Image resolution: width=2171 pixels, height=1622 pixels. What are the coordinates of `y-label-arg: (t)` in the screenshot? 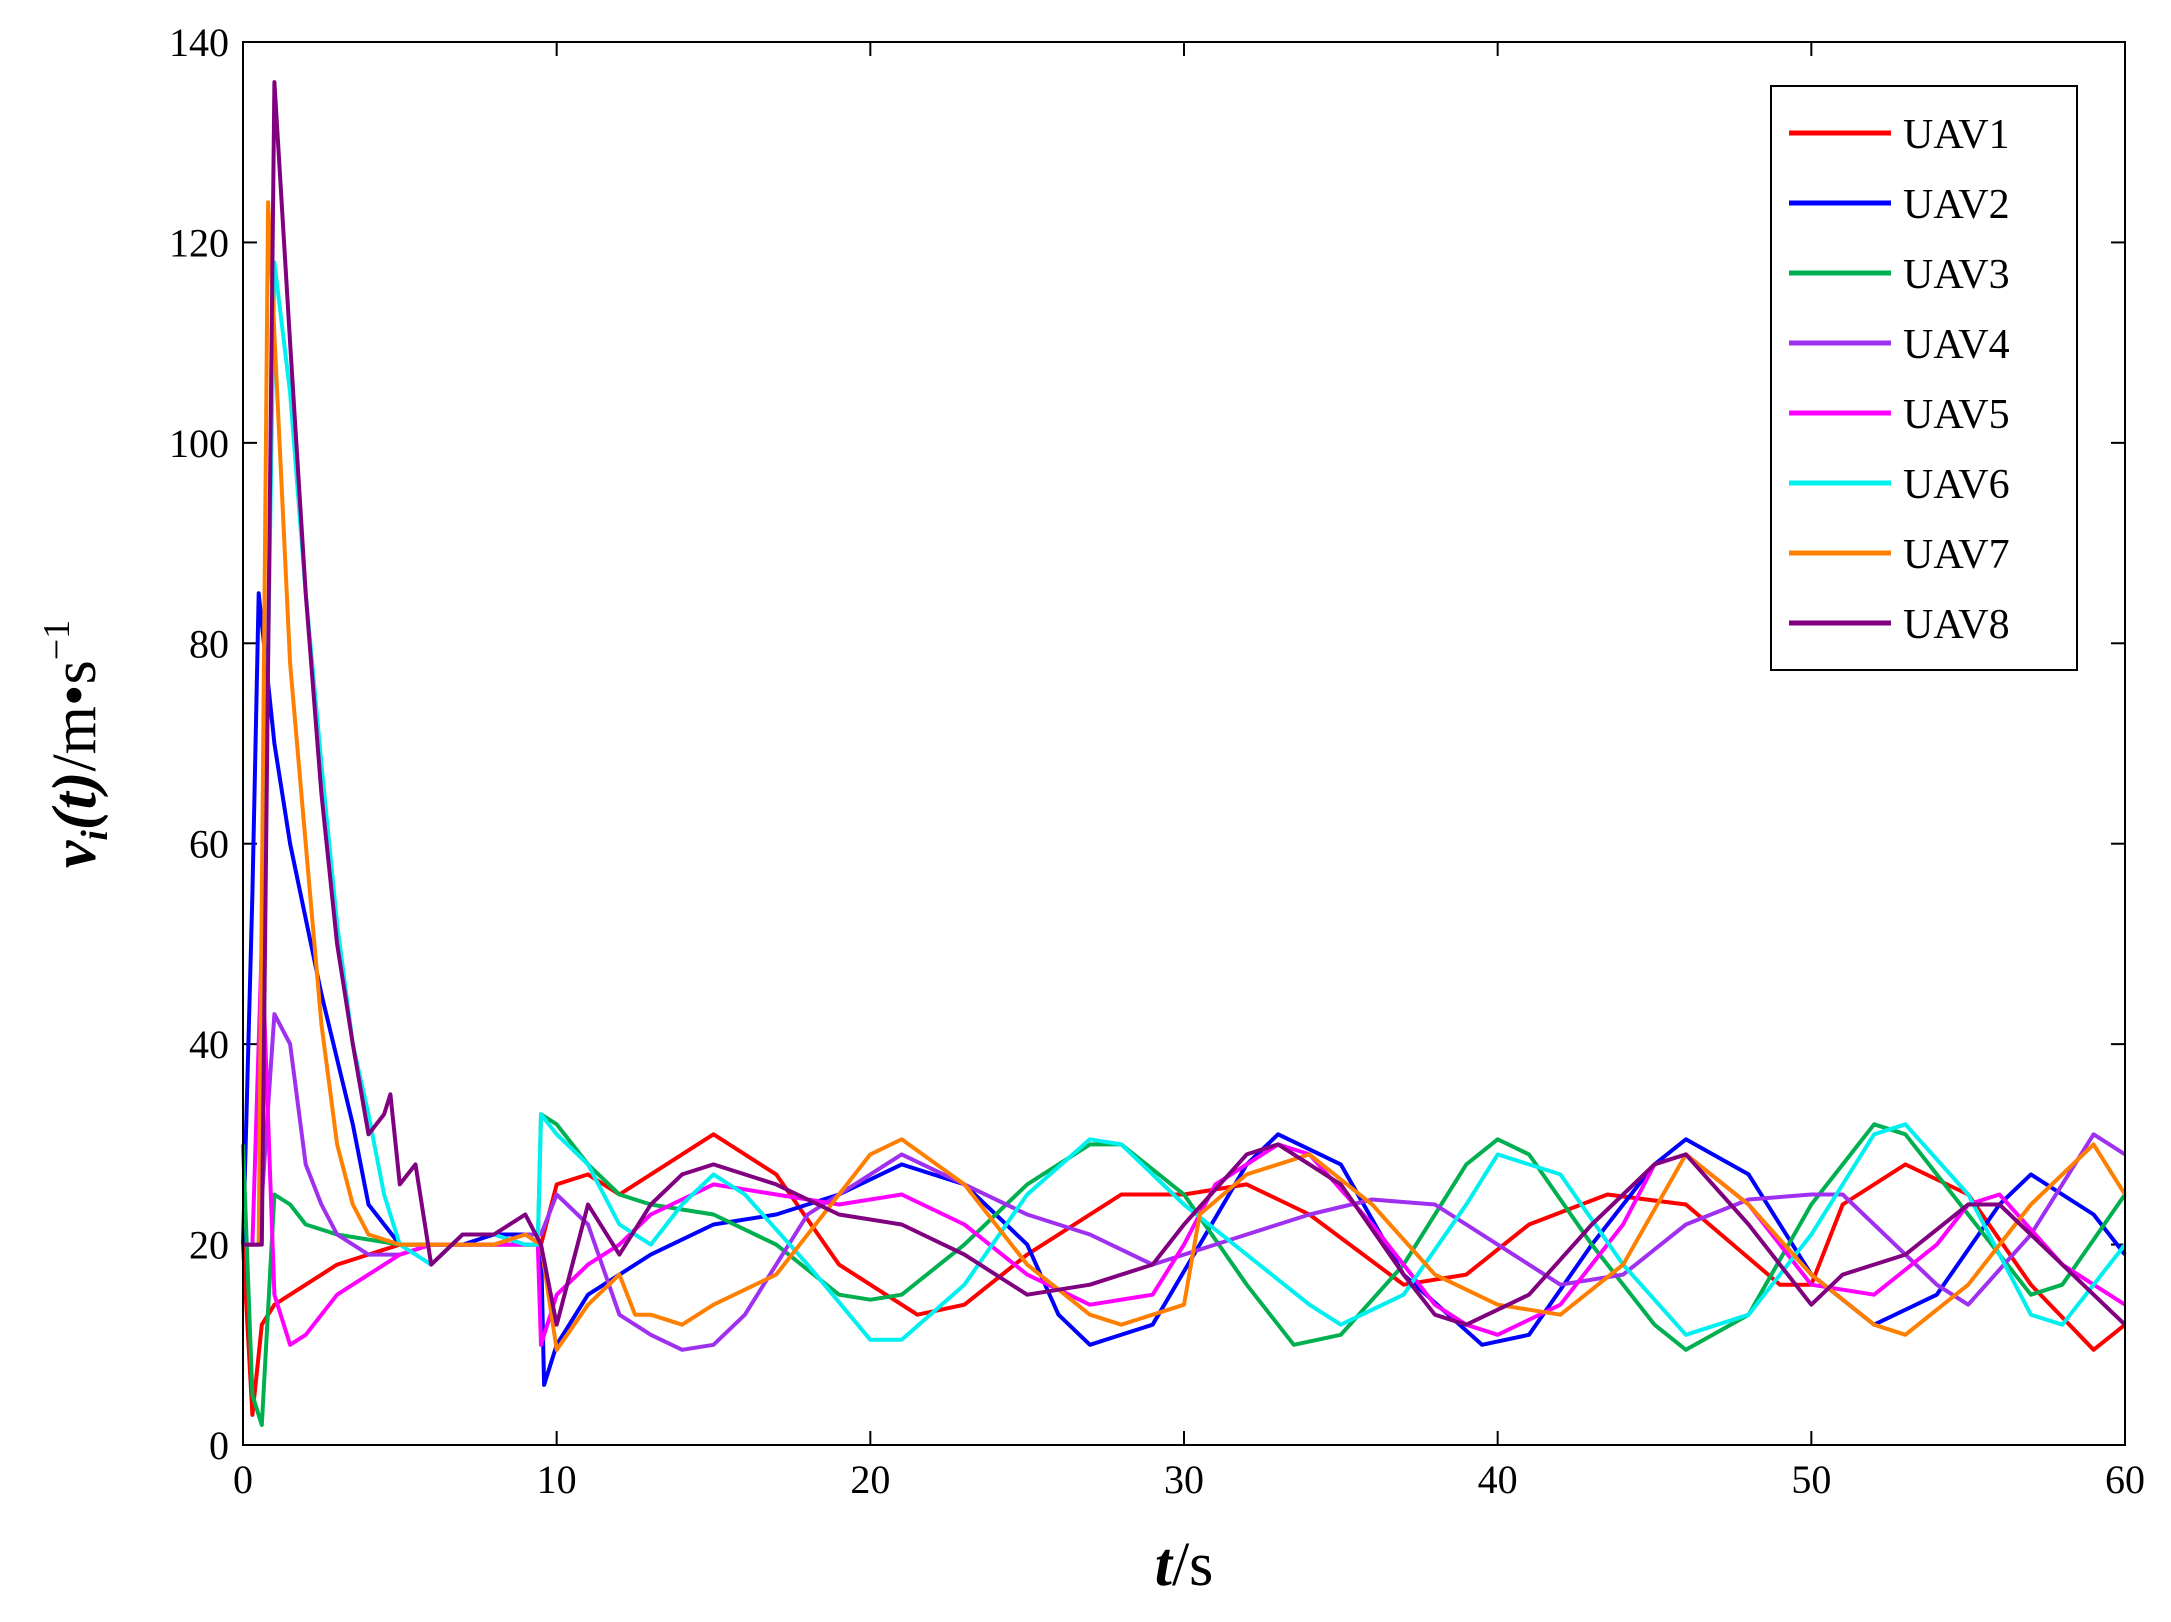 It's located at (75, 801).